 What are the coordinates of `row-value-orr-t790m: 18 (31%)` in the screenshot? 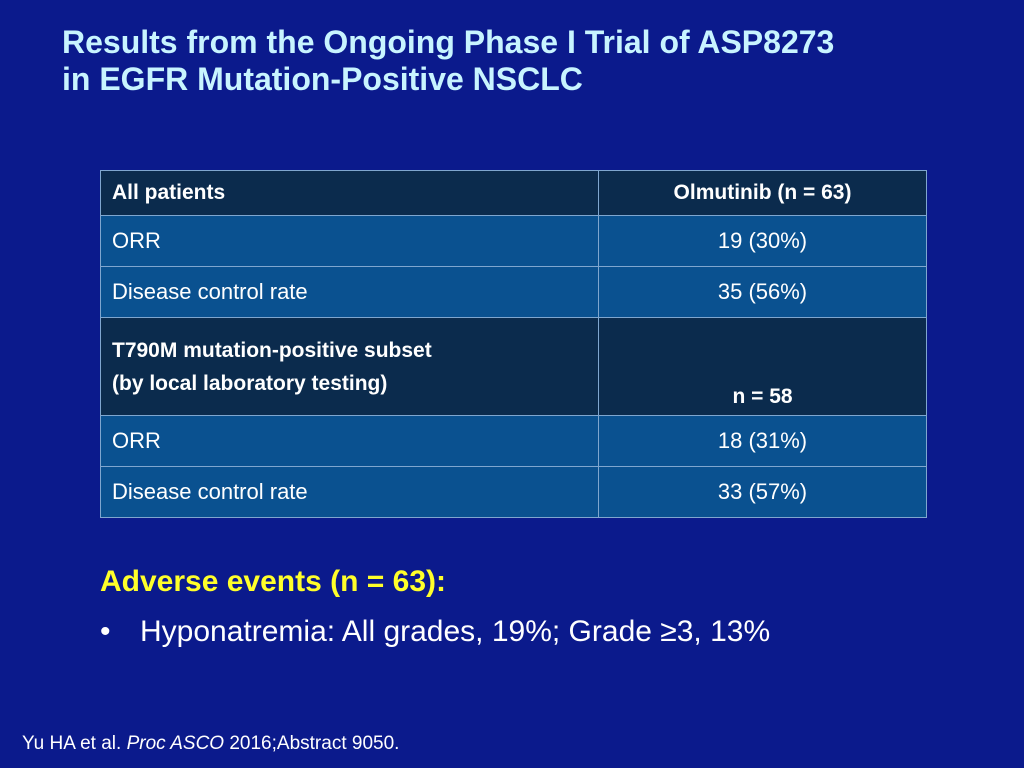 It's located at (762, 441).